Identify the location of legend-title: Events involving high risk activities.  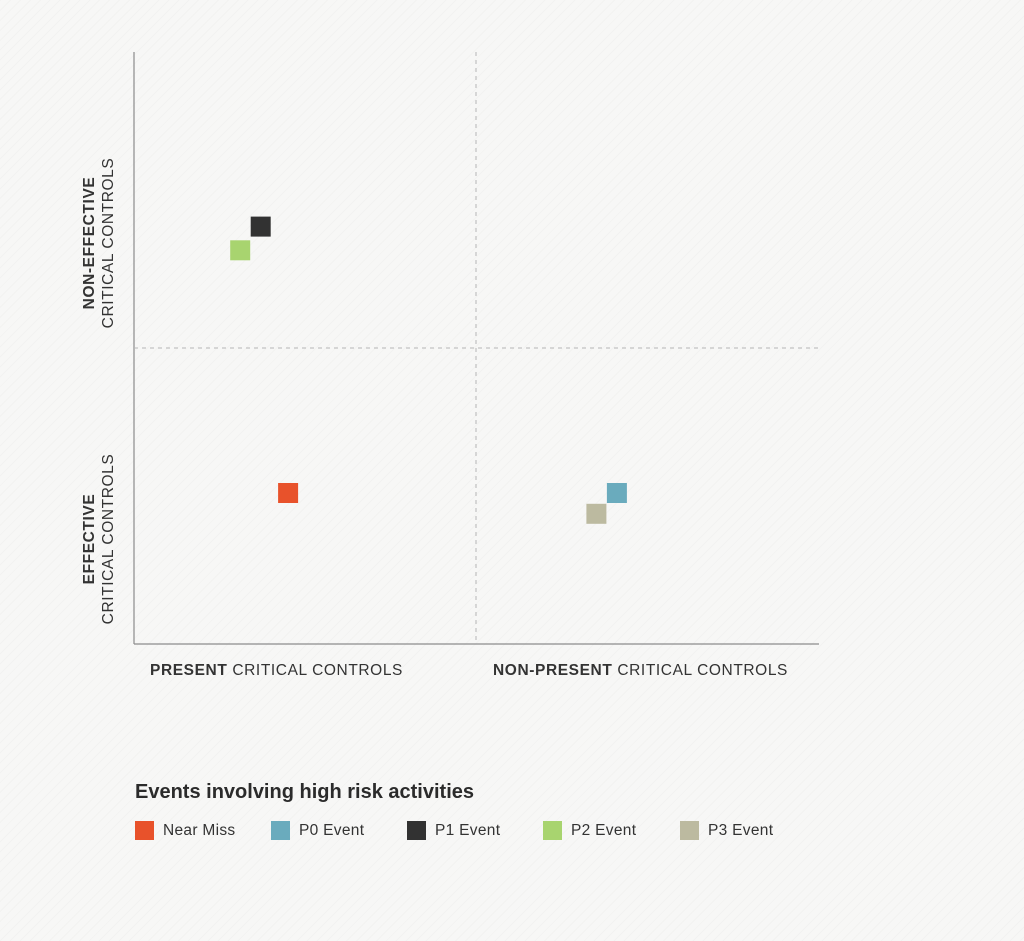
(304, 792).